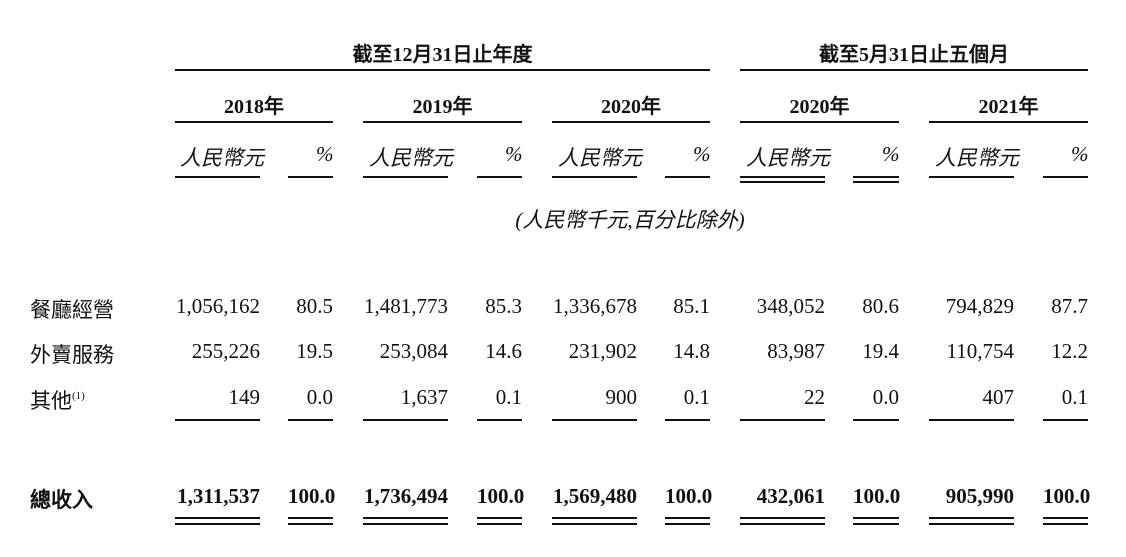 The height and width of the screenshot is (557, 1126). I want to click on table-cell: 87.7, so click(1069, 306).